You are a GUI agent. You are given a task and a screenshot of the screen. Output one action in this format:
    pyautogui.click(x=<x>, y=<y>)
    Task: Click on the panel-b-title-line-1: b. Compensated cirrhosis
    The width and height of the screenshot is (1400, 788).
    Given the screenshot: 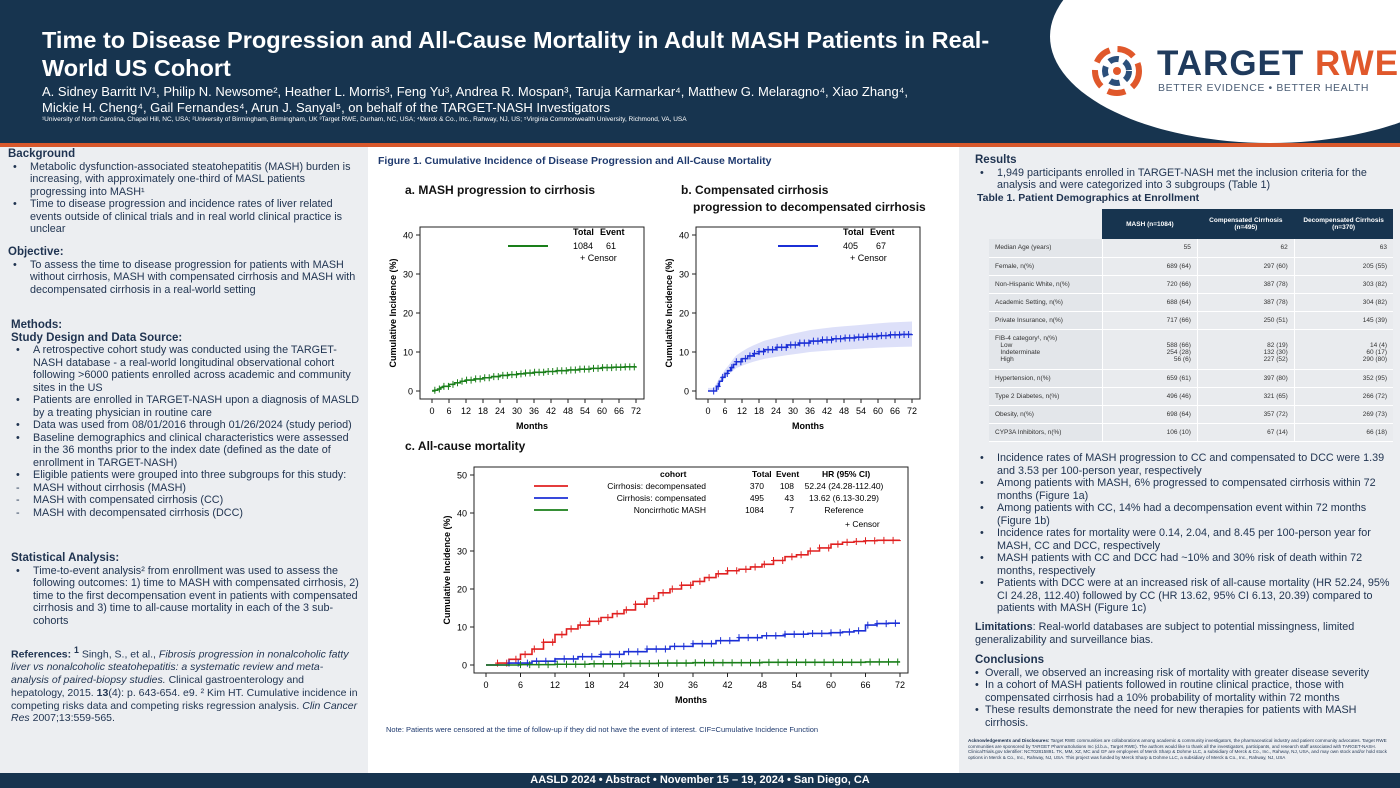 What is the action you would take?
    pyautogui.click(x=755, y=190)
    